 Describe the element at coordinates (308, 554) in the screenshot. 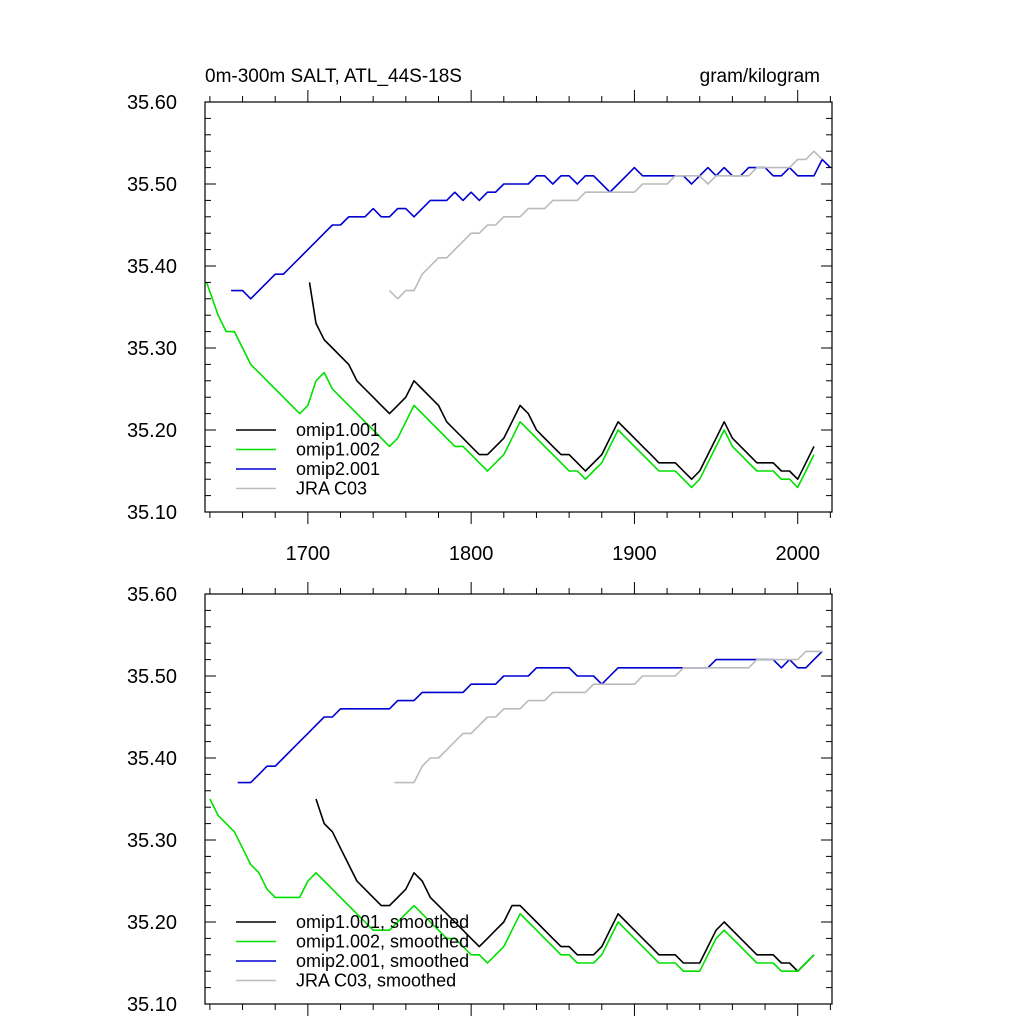

I see `x-tick-label: 1700` at that location.